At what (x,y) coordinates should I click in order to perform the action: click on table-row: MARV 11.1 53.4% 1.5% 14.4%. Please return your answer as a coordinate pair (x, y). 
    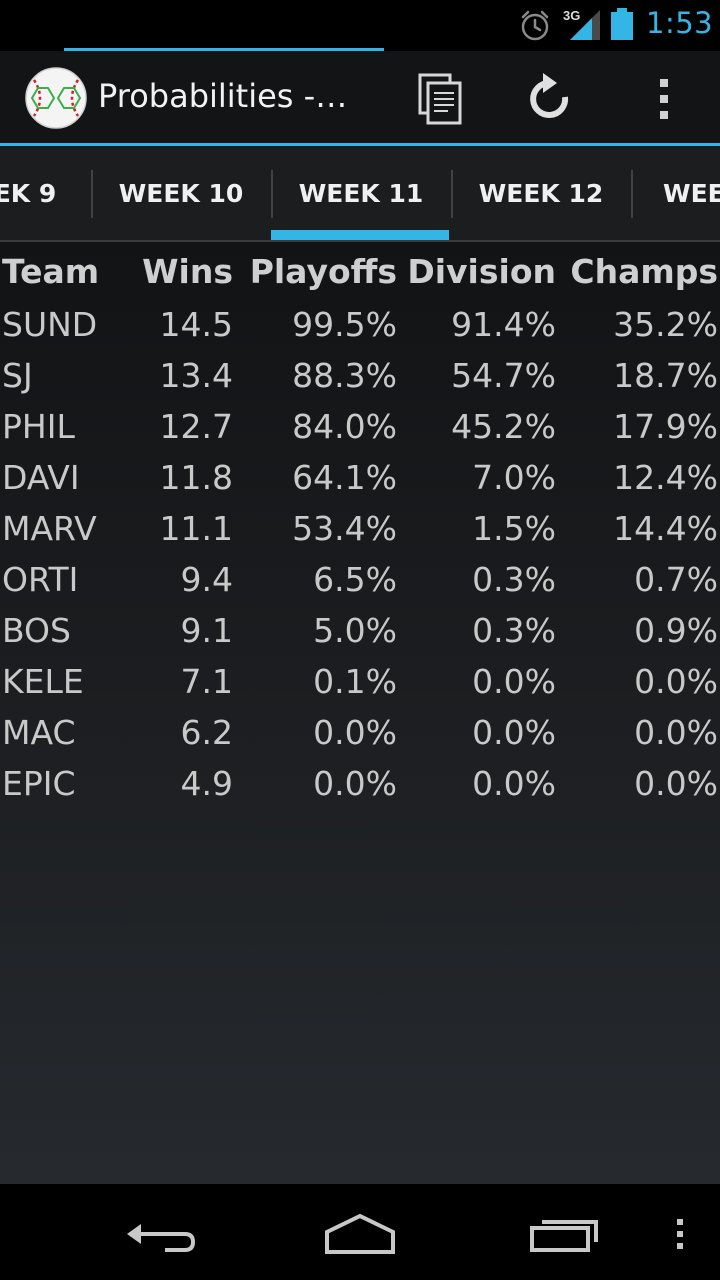
    Looking at the image, I should click on (360, 528).